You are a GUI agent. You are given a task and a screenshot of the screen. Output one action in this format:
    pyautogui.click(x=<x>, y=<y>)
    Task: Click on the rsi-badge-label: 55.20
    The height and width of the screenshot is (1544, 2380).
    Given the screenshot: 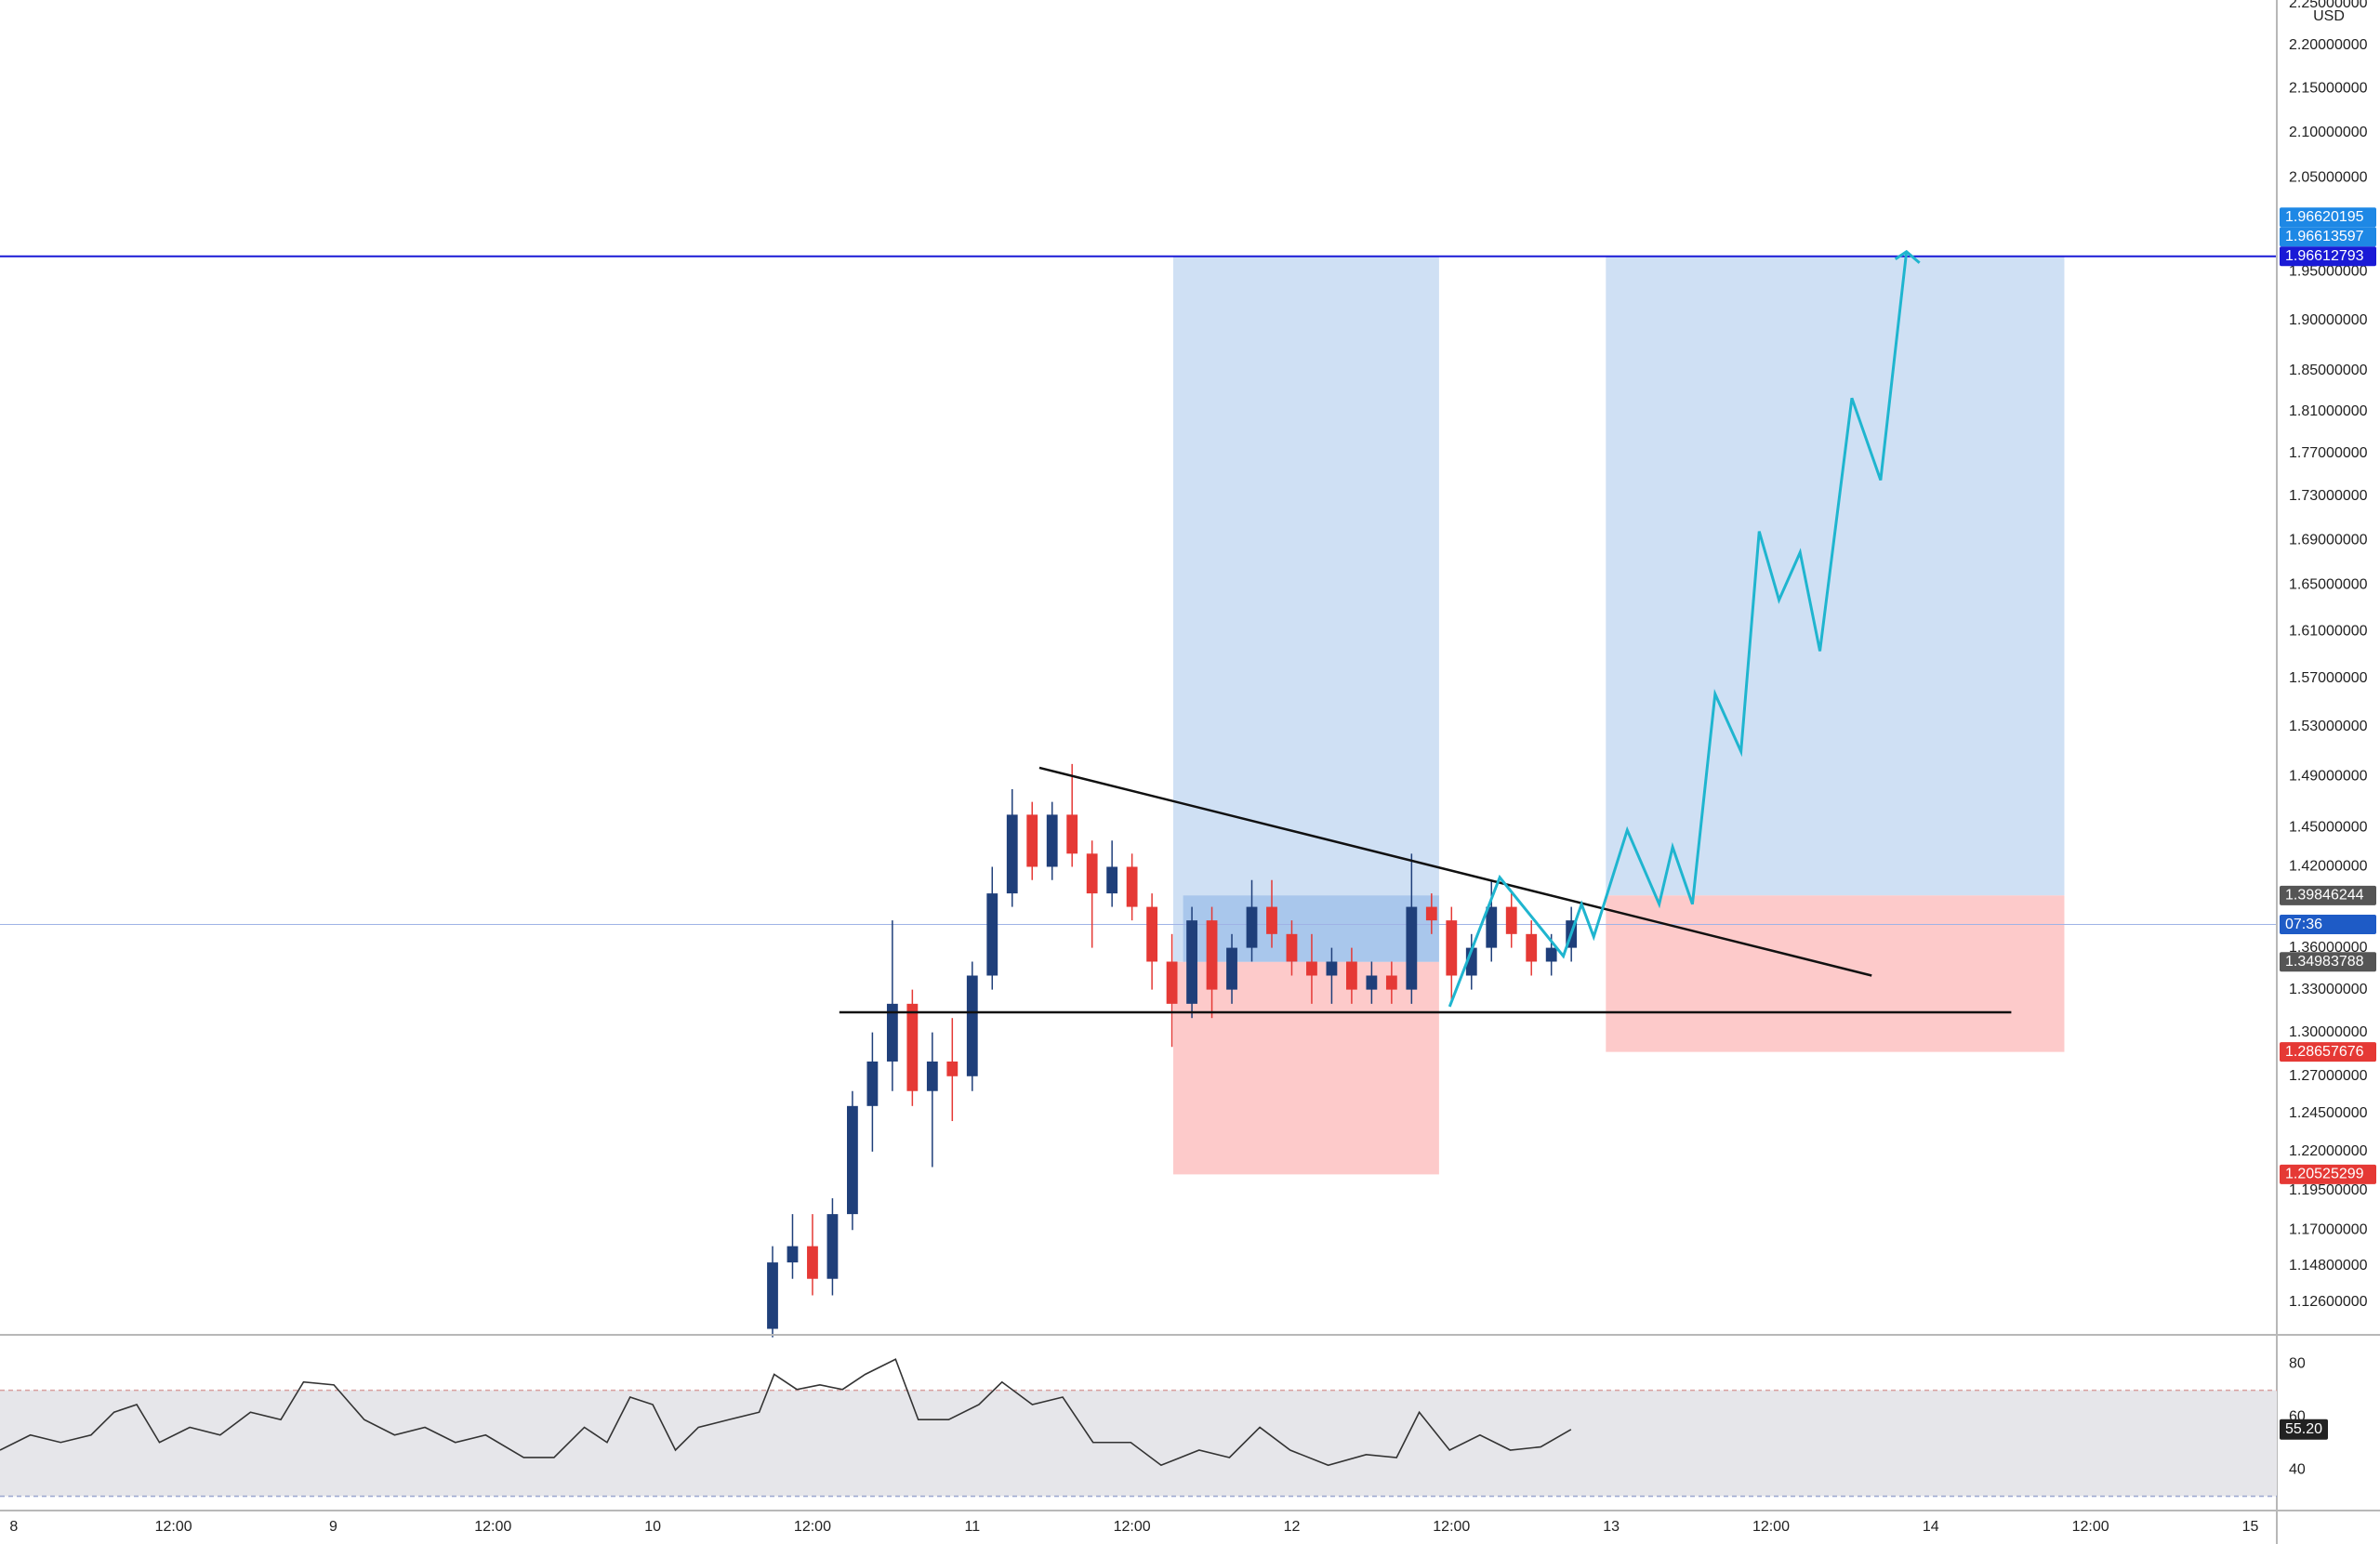 What is the action you would take?
    pyautogui.click(x=2303, y=1429)
    